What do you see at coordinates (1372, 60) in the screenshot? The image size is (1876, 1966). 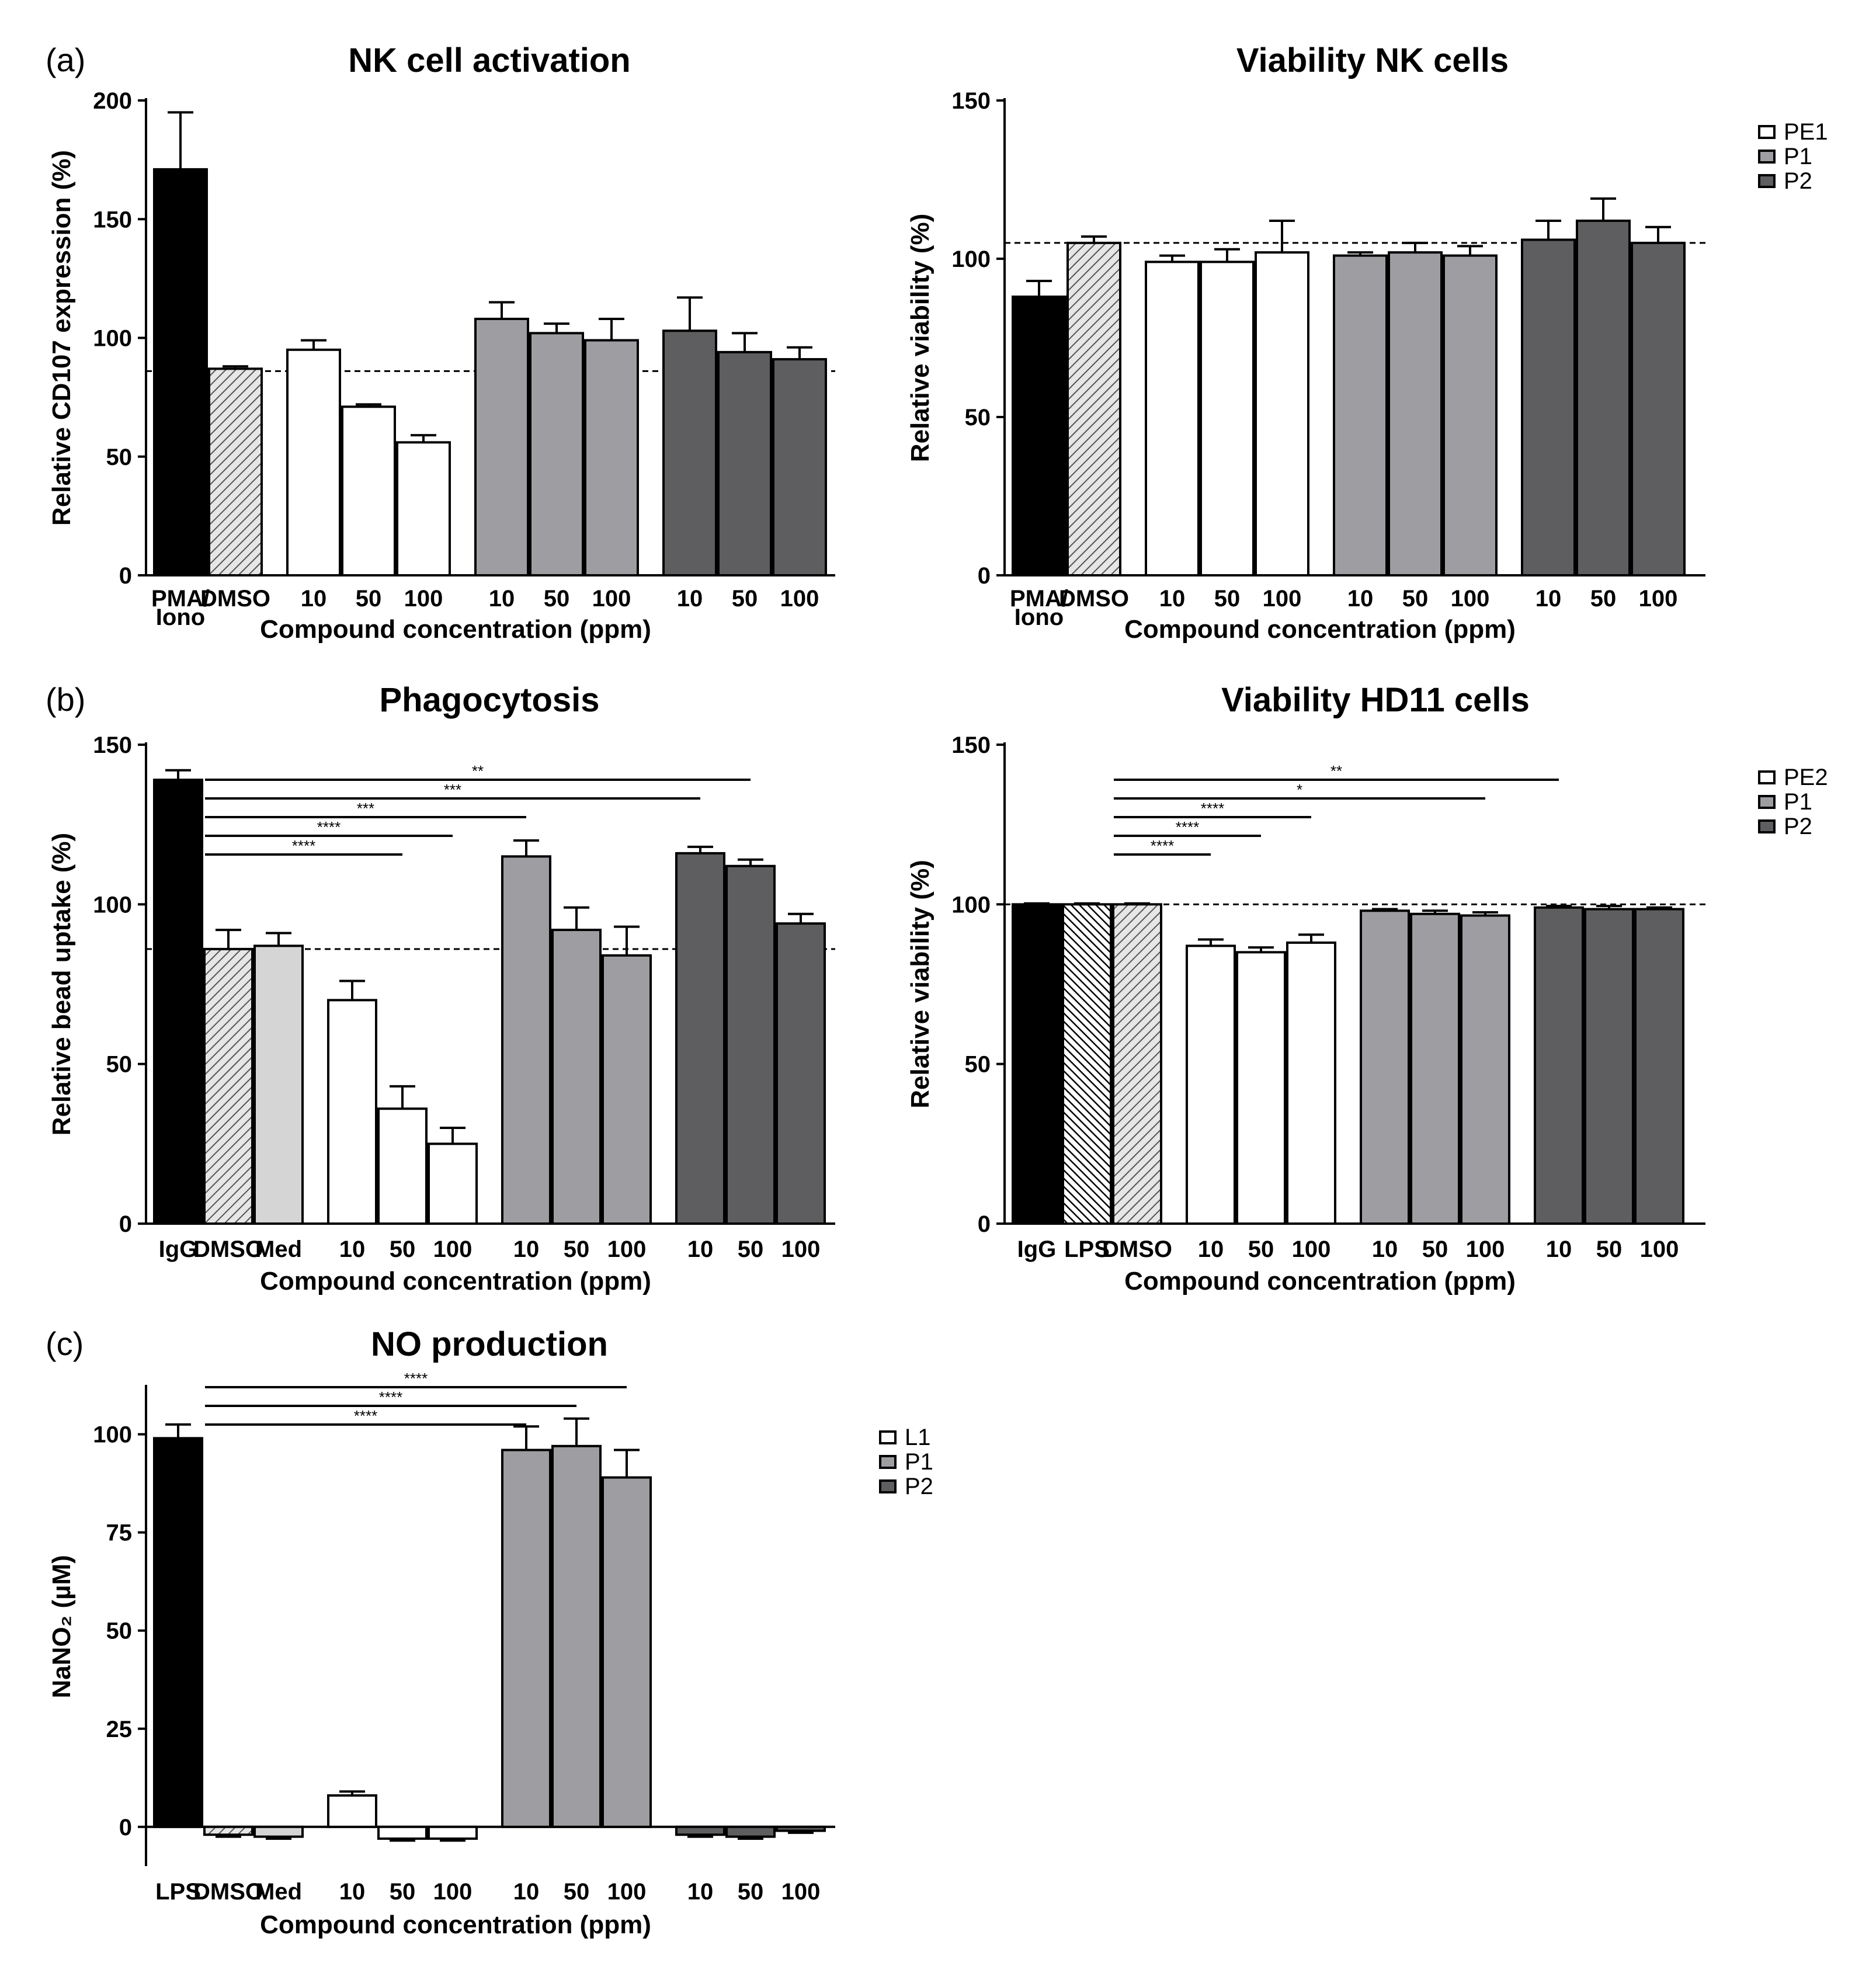 I see `chart-title-nk-viability: Viability NK cells` at bounding box center [1372, 60].